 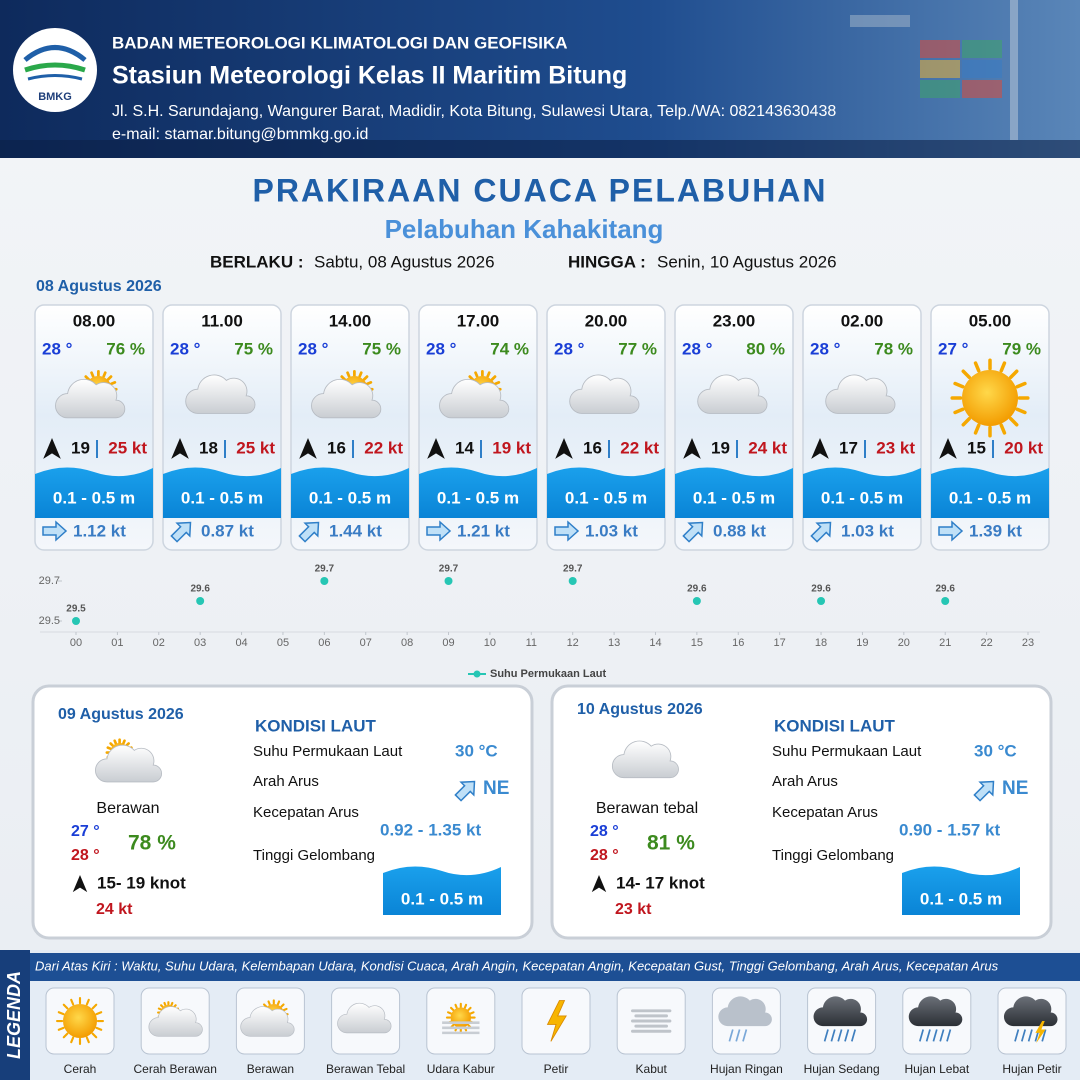 I want to click on x-tick-label: 20, so click(x=904, y=643).